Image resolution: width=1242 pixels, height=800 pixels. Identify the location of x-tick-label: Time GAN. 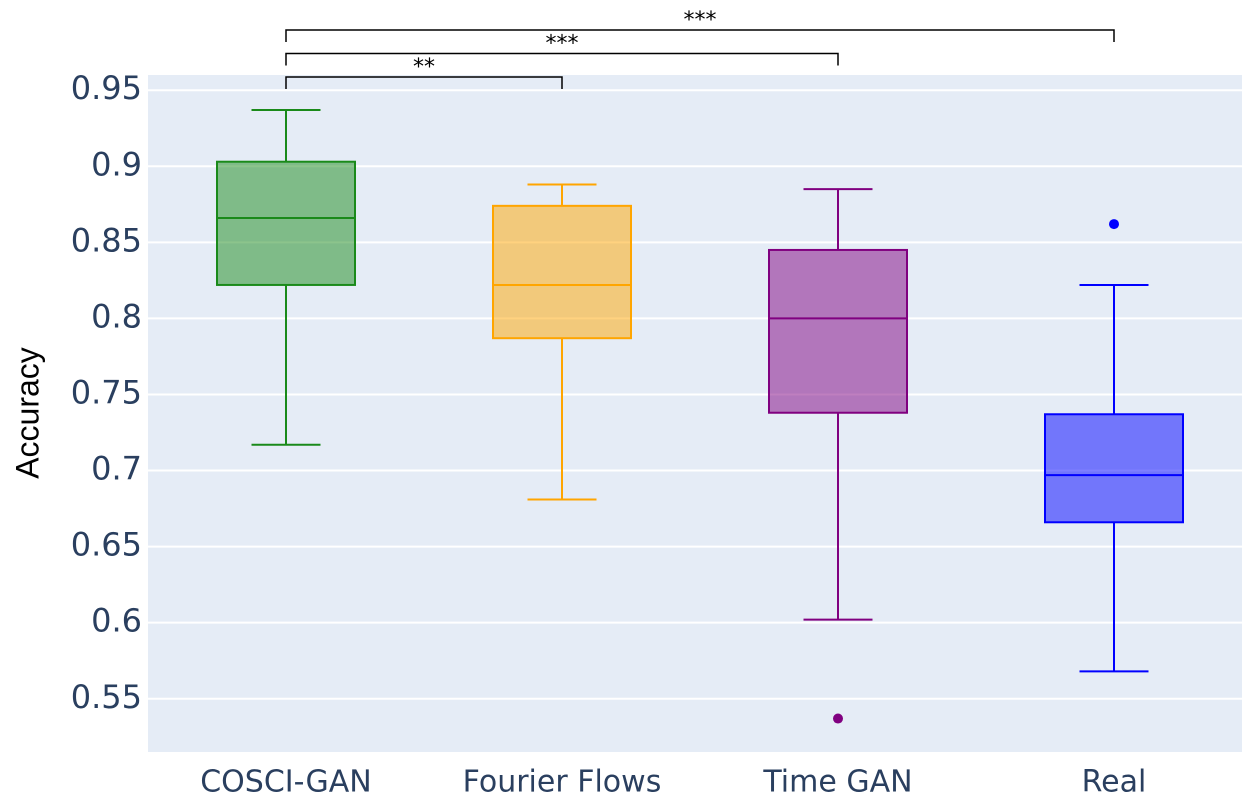
(837, 782).